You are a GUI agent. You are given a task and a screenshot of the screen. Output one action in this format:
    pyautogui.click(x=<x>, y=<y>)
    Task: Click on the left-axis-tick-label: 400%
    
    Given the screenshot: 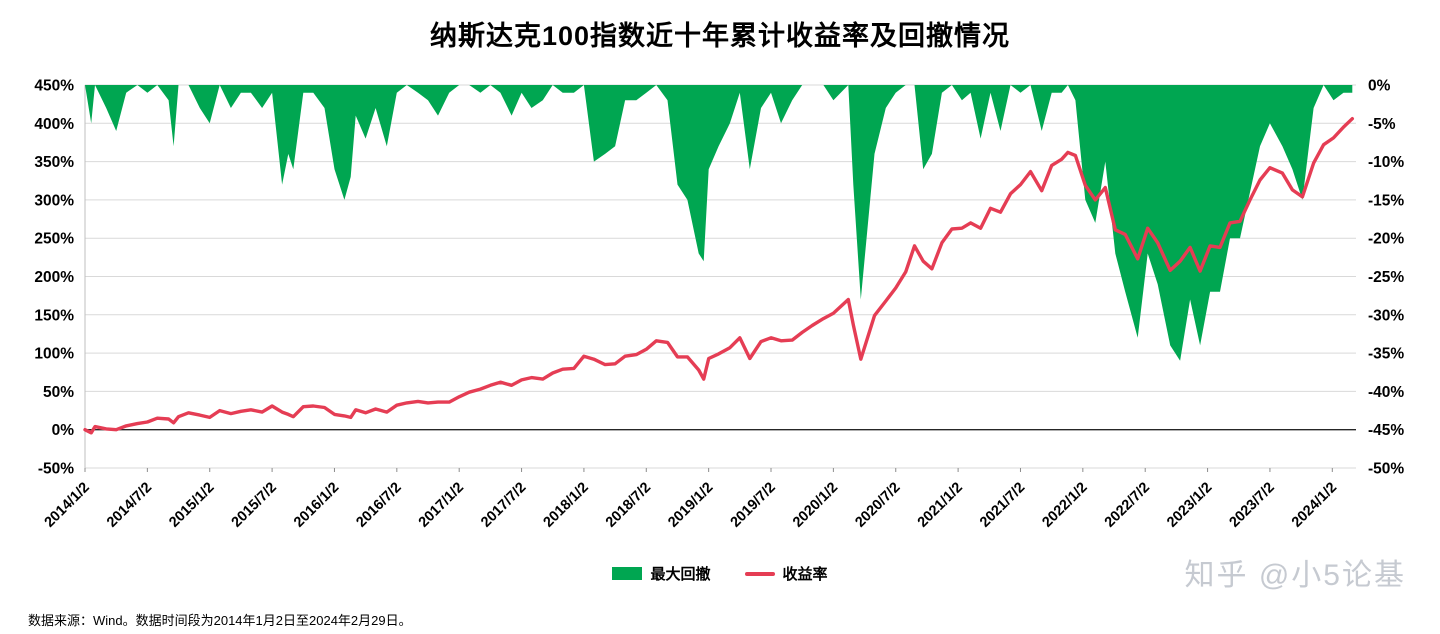 What is the action you would take?
    pyautogui.click(x=54, y=124)
    